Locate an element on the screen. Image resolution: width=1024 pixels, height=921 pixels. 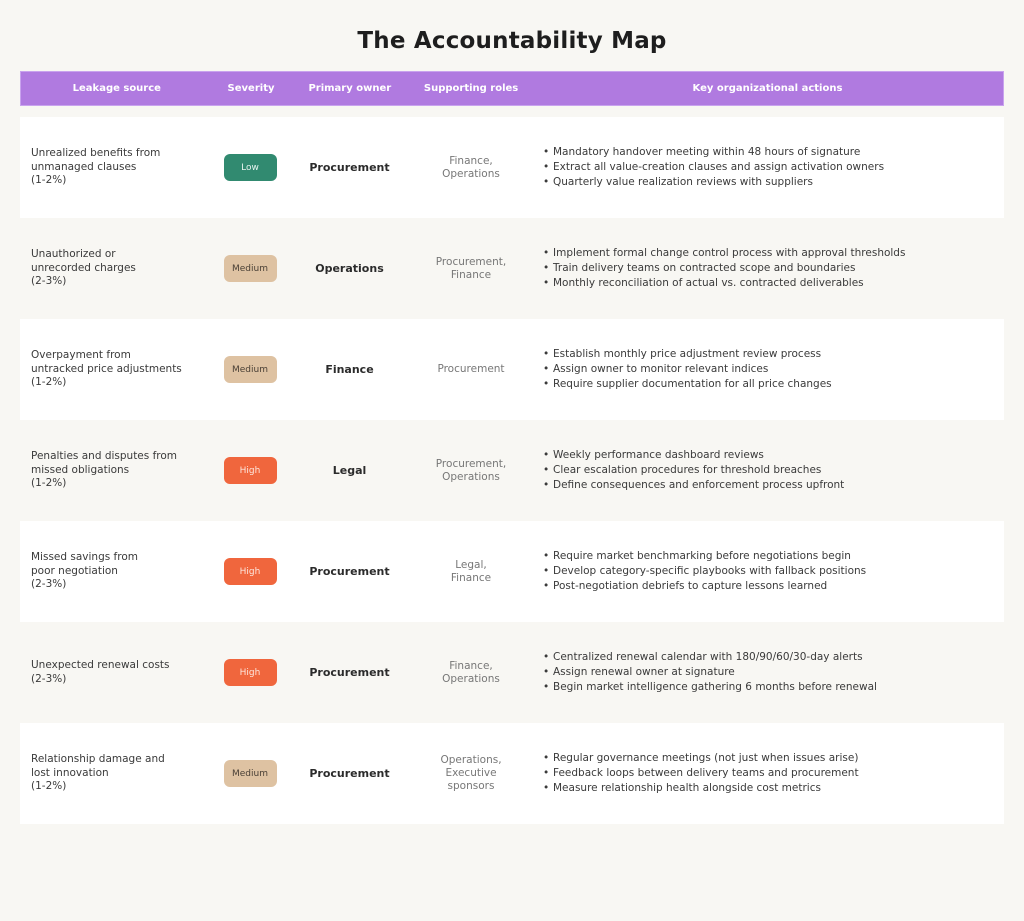
action-item: Assign owner to monitor relevant indices is located at coordinates (773, 369).